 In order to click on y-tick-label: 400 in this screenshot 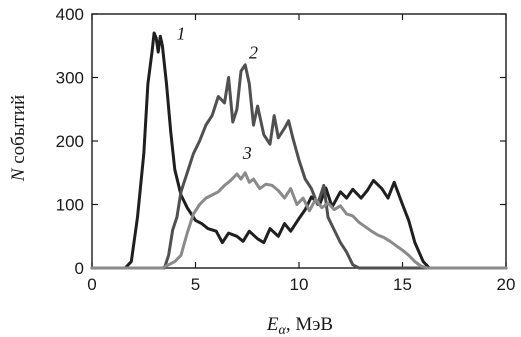, I will do `click(70, 14)`.